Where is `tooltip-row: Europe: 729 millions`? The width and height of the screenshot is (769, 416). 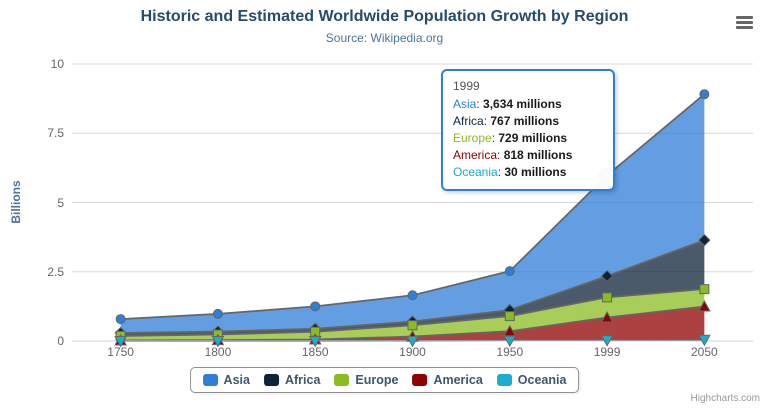
tooltip-row: Europe: 729 millions is located at coordinates (528, 138).